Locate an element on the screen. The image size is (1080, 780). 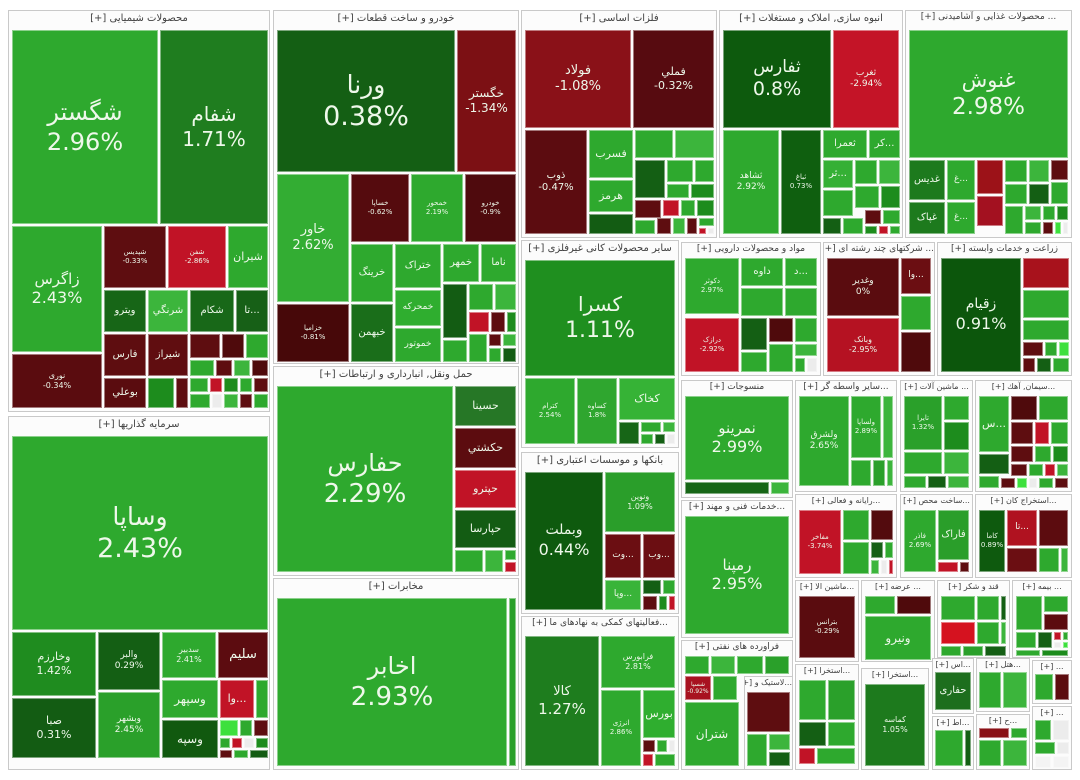
sector-header: ...ماشین الا [+] is located at coordinates (827, 586).